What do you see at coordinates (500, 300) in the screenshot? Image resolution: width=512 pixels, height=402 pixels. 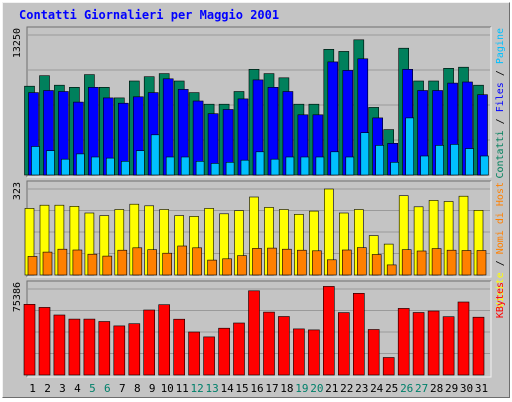 I see `legend-entry: KBytes` at bounding box center [500, 300].